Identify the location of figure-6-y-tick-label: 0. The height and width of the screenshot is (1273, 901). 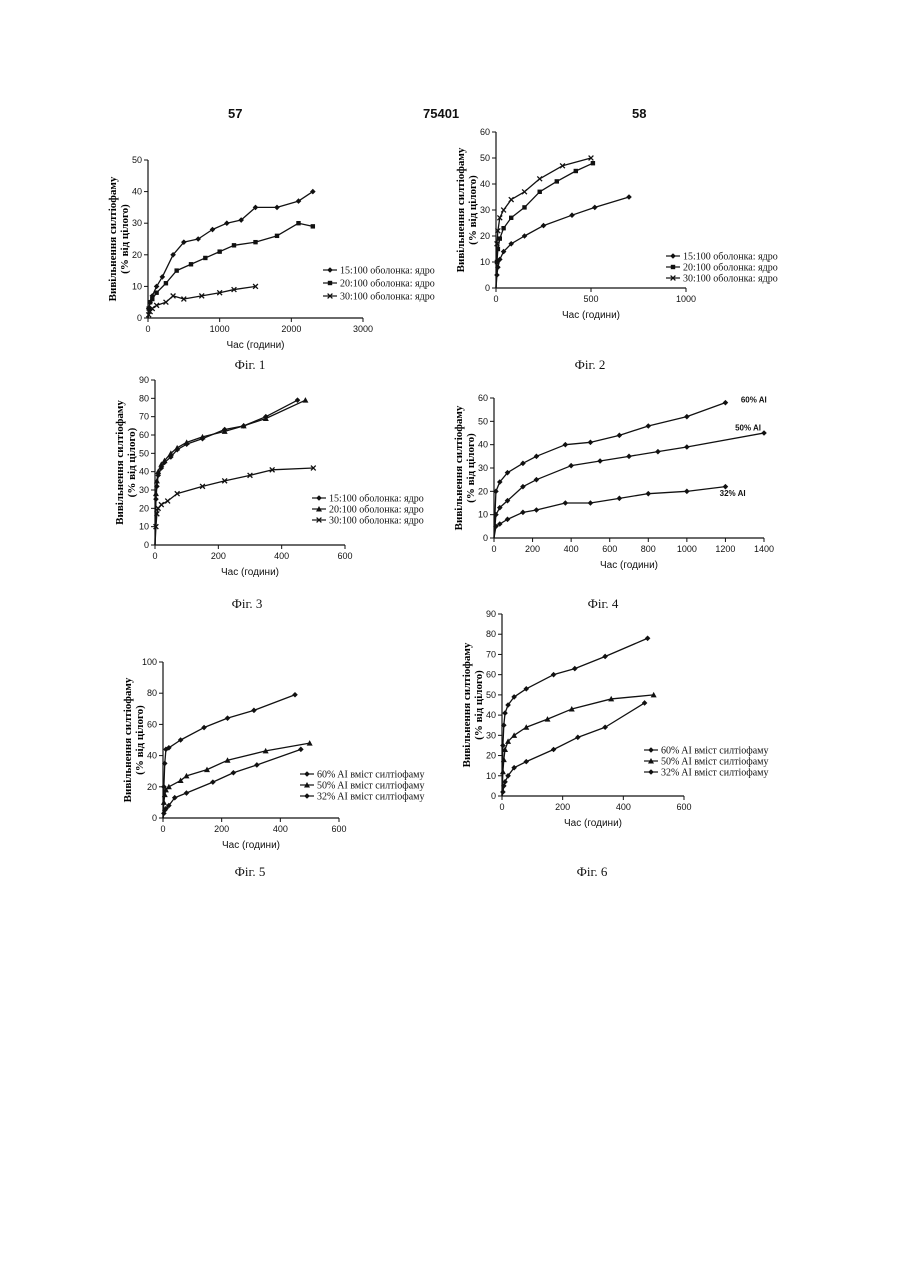
(493, 796).